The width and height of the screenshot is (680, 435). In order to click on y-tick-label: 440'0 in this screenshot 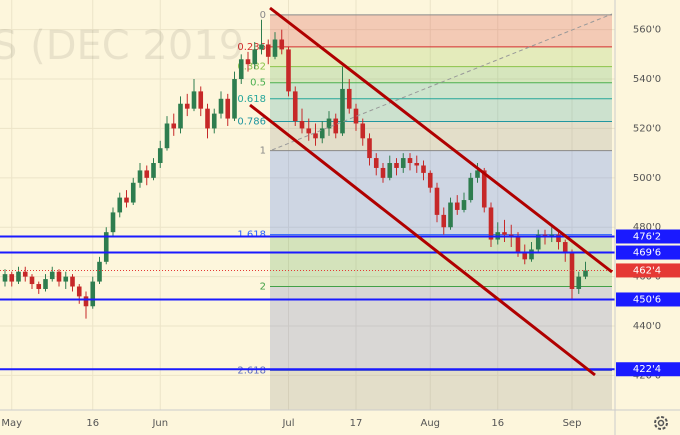, I will do `click(647, 326)`.